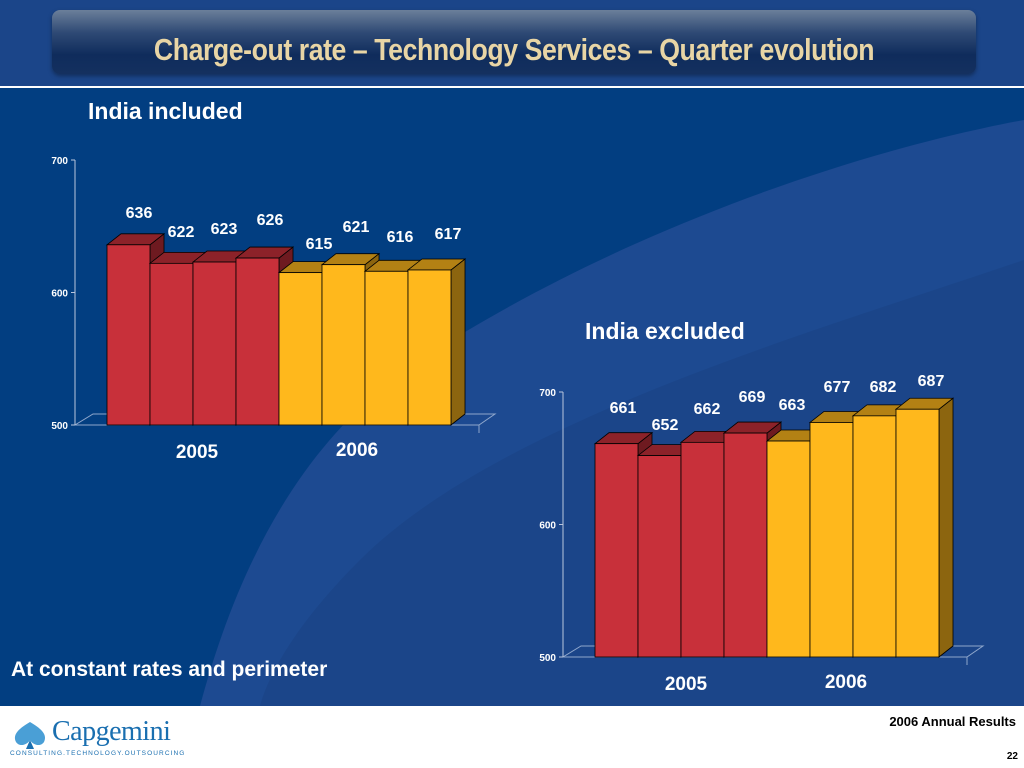 The height and width of the screenshot is (768, 1024). I want to click on bar-side, so click(946, 527).